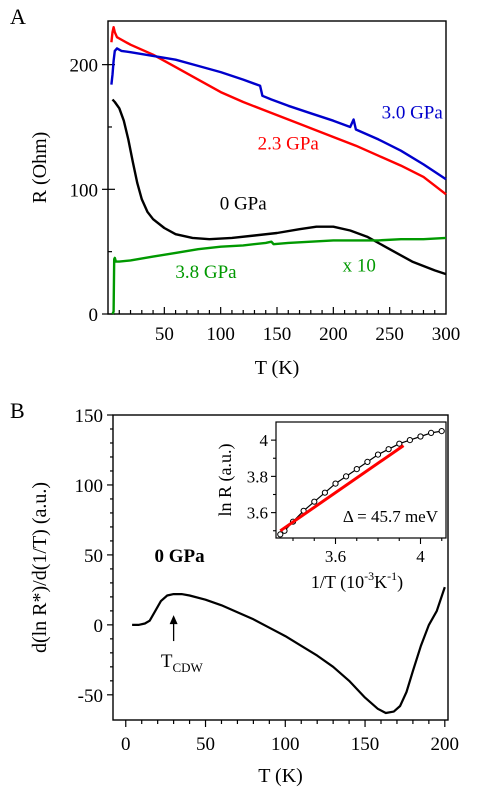 This screenshot has height=792, width=477. Describe the element at coordinates (380, 582) in the screenshot. I see `inset-x-title-unit: K` at that location.